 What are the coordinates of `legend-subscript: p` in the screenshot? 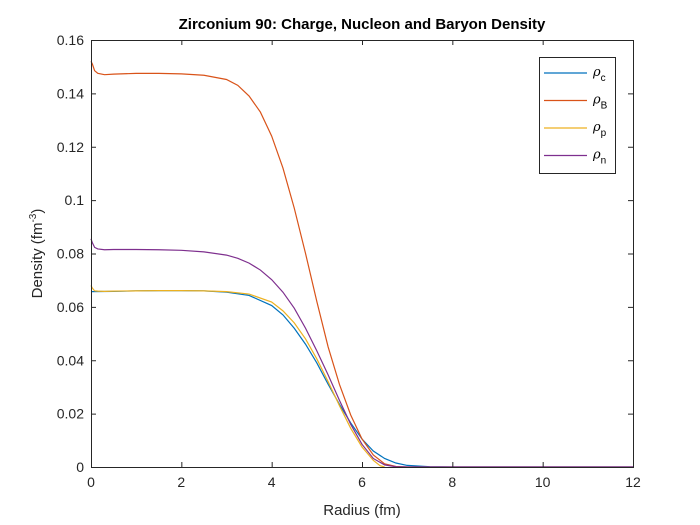 It's located at (604, 133).